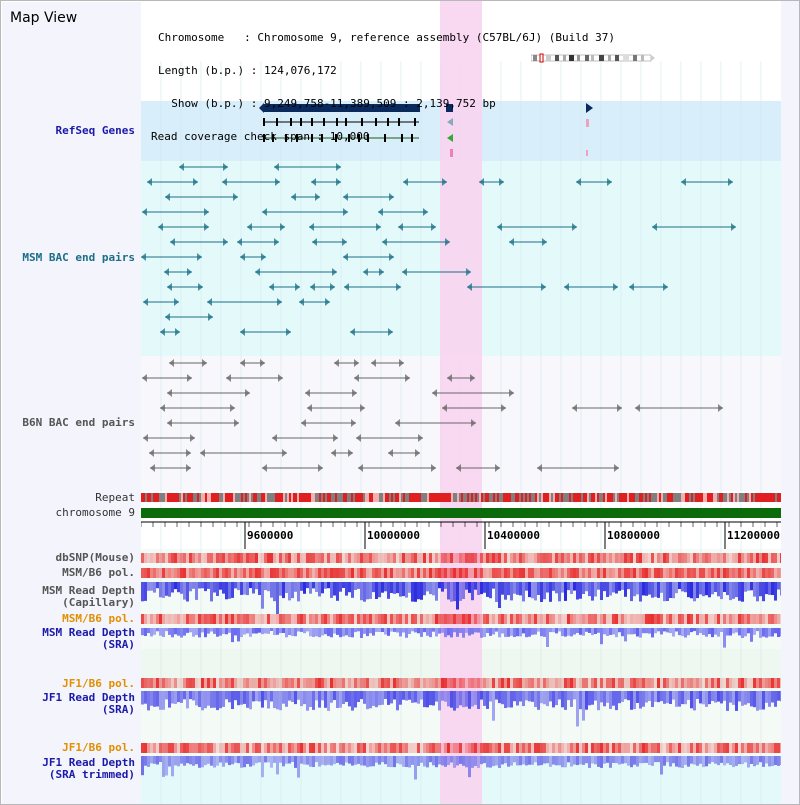 The height and width of the screenshot is (805, 800). Describe the element at coordinates (88, 762) in the screenshot. I see `jf1-read-depth-trimmed-label: JF1 Read Depth` at that location.